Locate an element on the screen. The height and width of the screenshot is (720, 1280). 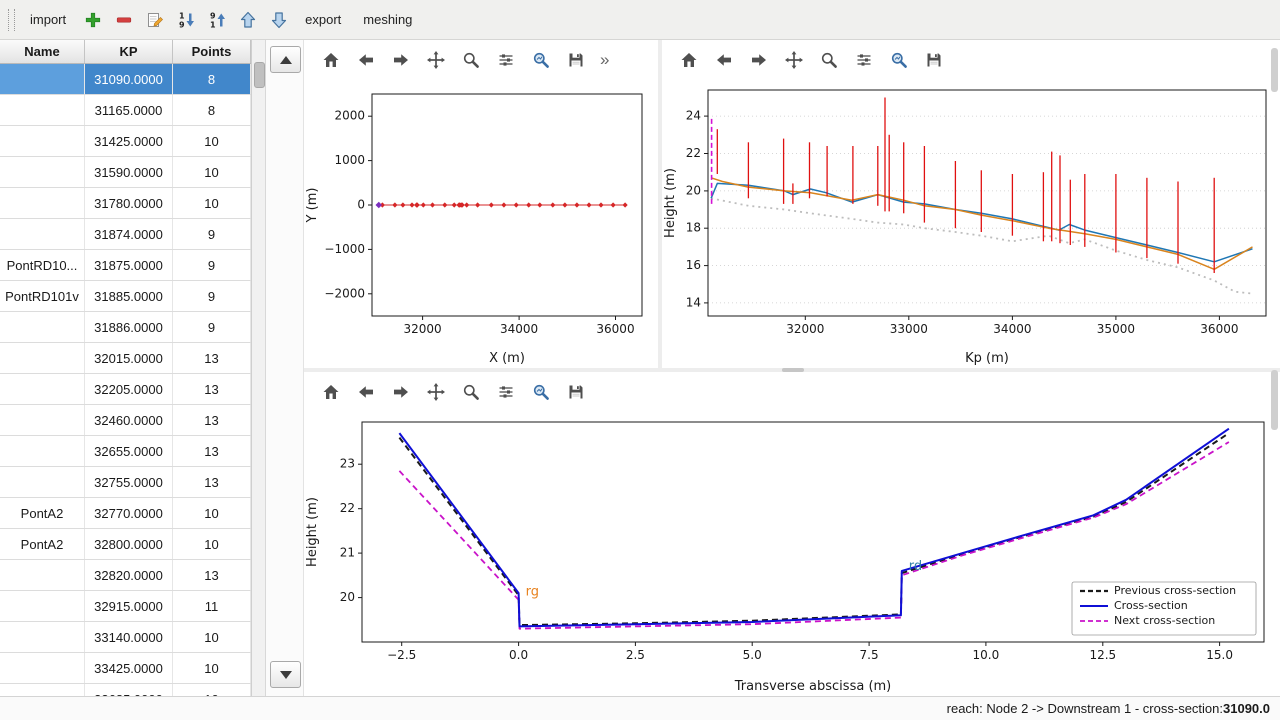
cell-kp: 31165.0000 is located at coordinates (129, 110).